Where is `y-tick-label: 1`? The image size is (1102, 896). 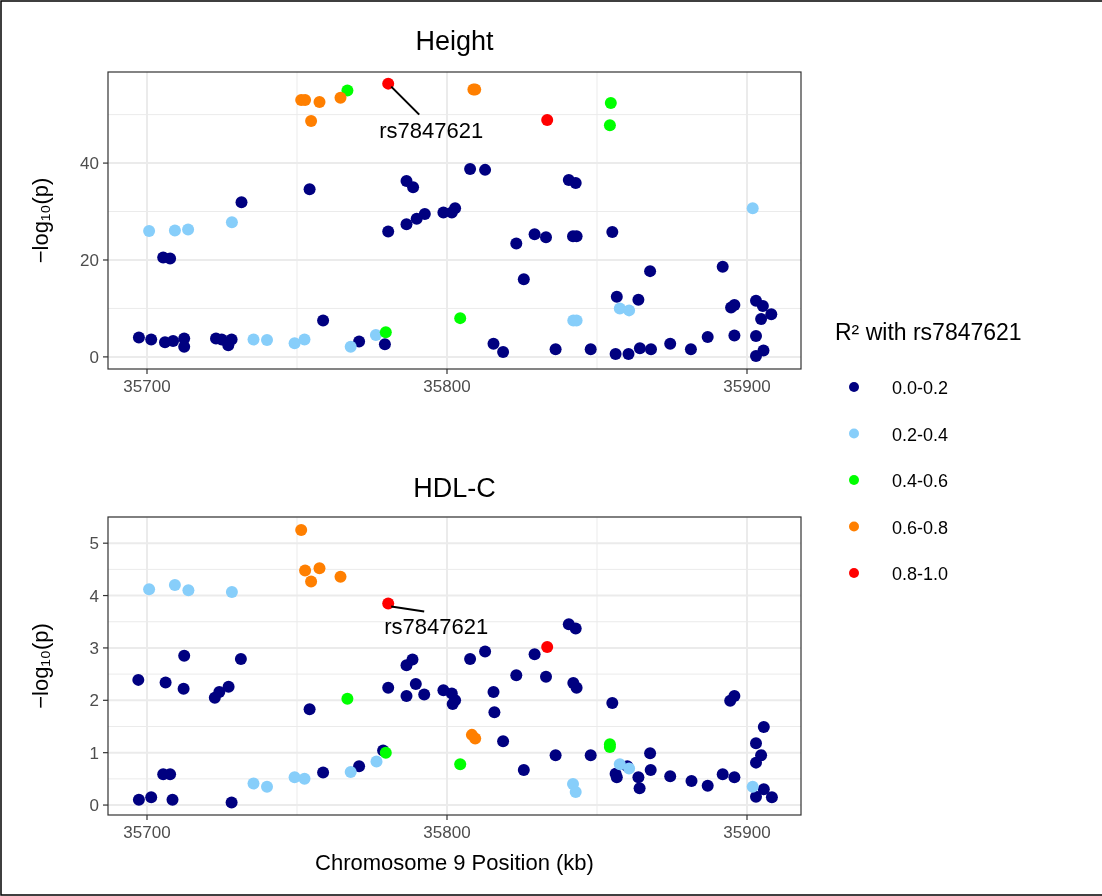 y-tick-label: 1 is located at coordinates (94, 753).